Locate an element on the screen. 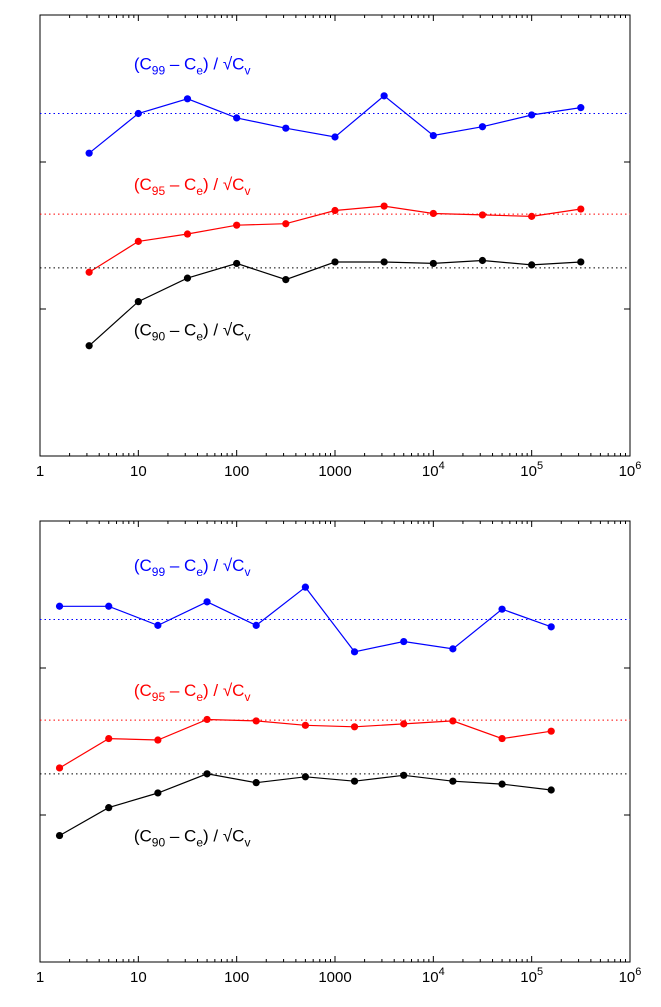  series-3: (C90 – Ce) / √Cv is located at coordinates (335, 303).